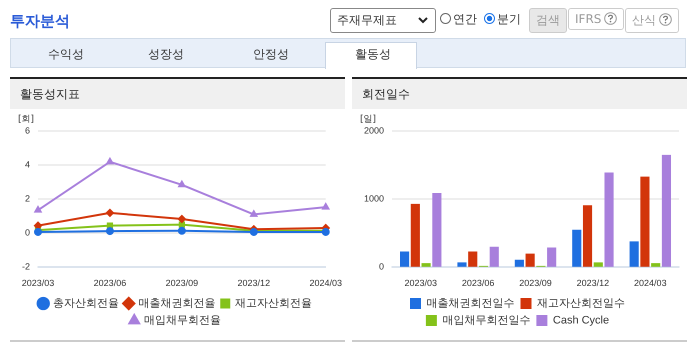 Image resolution: width=697 pixels, height=342 pixels. What do you see at coordinates (470, 304) in the screenshot?
I see `legend-label: 매출채권회전일수` at bounding box center [470, 304].